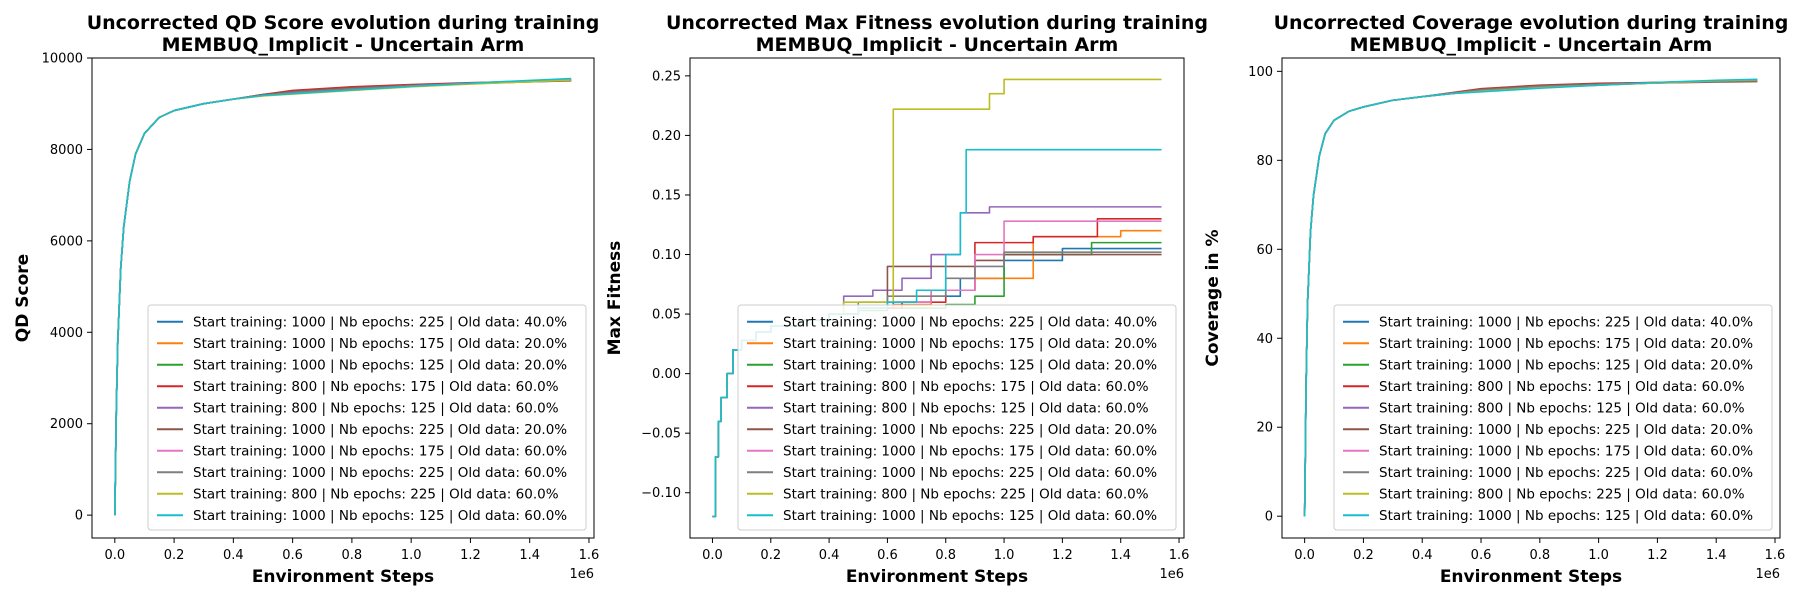  What do you see at coordinates (1264, 428) in the screenshot?
I see `y-tick-label: 20` at bounding box center [1264, 428].